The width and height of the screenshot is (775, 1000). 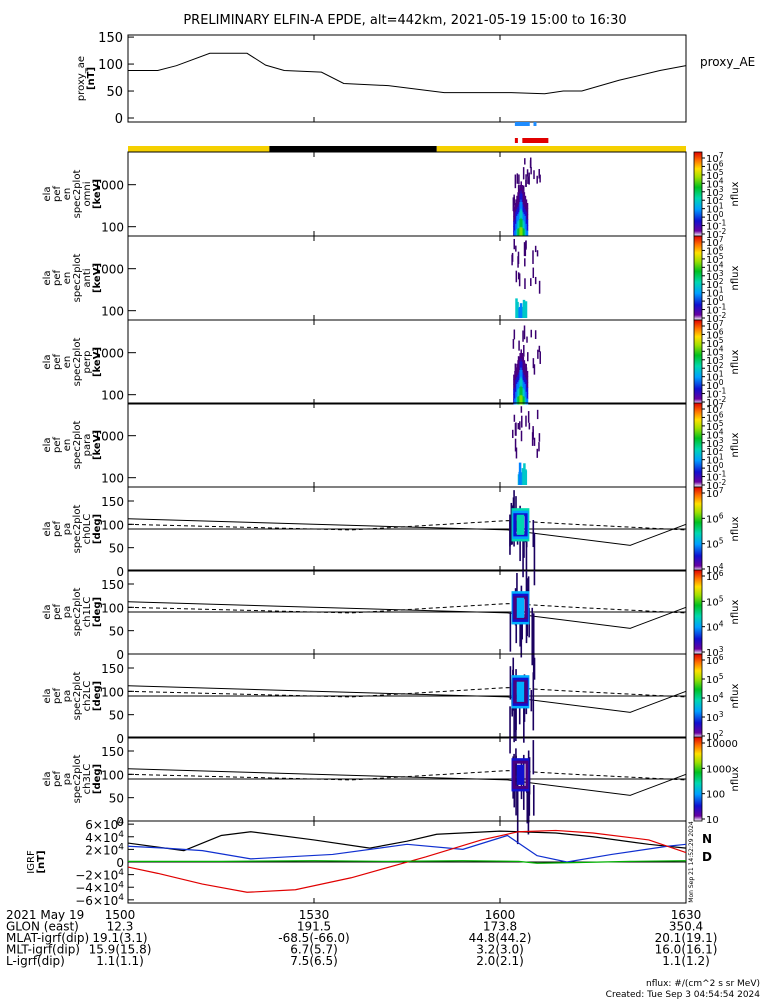 I want to click on axis-label-line: [deg], so click(x=97, y=696).